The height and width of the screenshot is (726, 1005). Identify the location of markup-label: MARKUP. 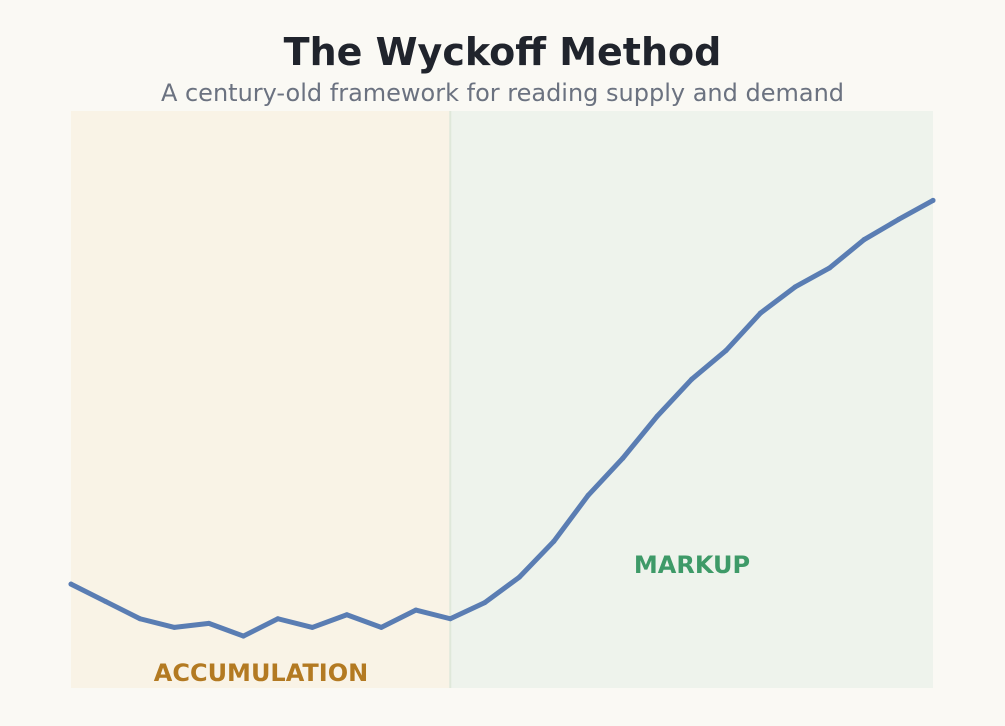
(692, 565).